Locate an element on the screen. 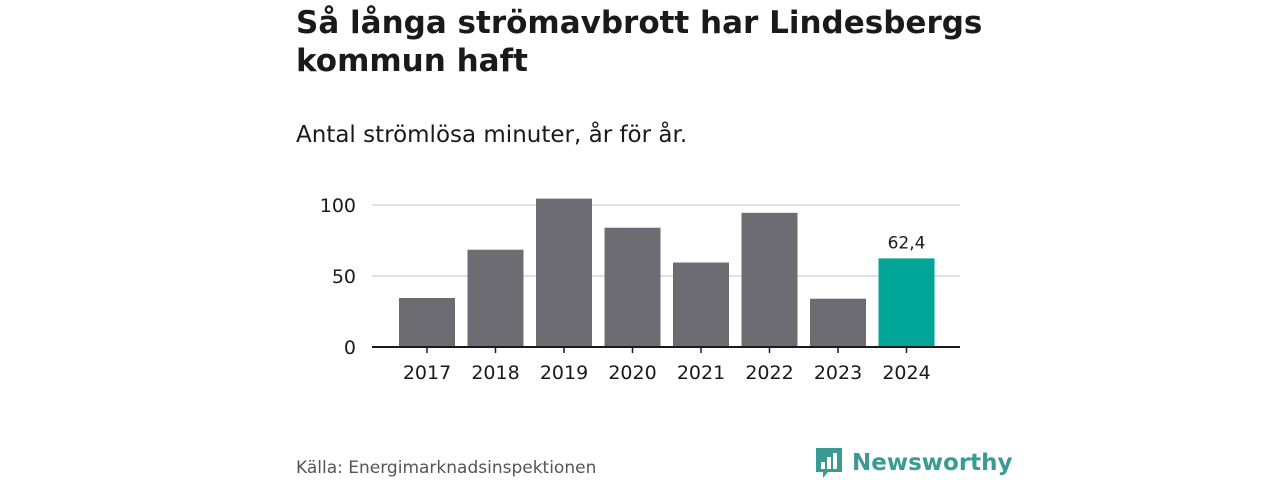 The height and width of the screenshot is (480, 1280). bar-2018 is located at coordinates (495, 298).